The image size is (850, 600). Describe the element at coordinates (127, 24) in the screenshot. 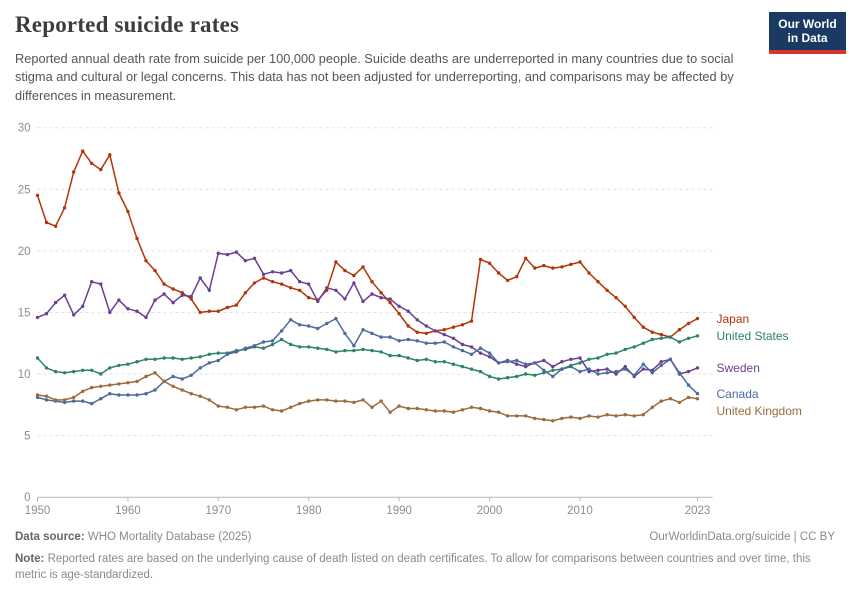

I see `chart-title: Reported suicide rates` at that location.